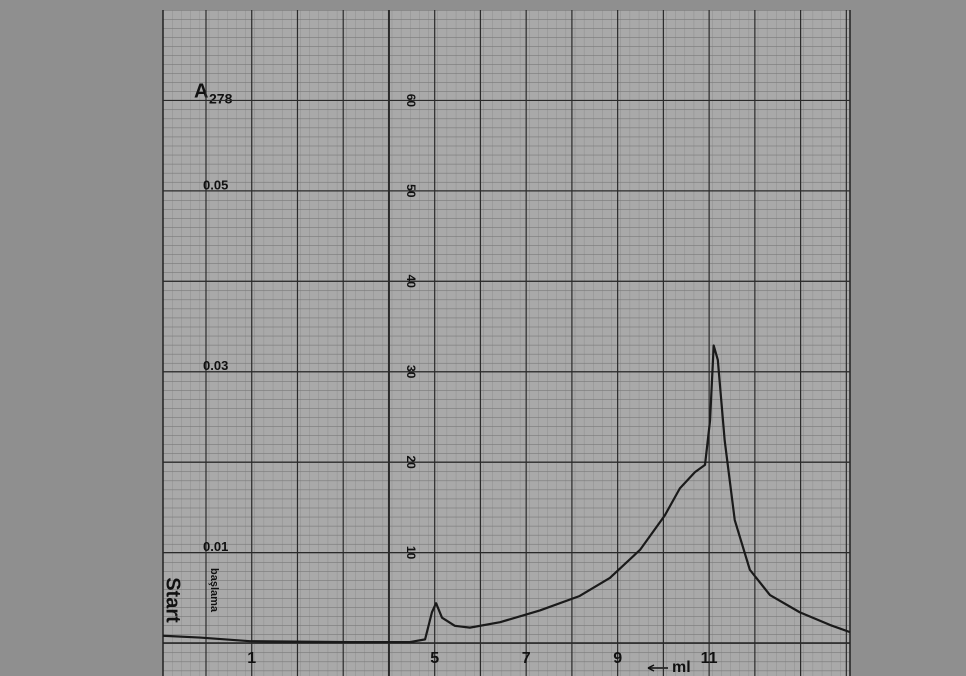 Image resolution: width=966 pixels, height=676 pixels. Describe the element at coordinates (215, 365) in the screenshot. I see `y-tick-label: 0.03` at that location.